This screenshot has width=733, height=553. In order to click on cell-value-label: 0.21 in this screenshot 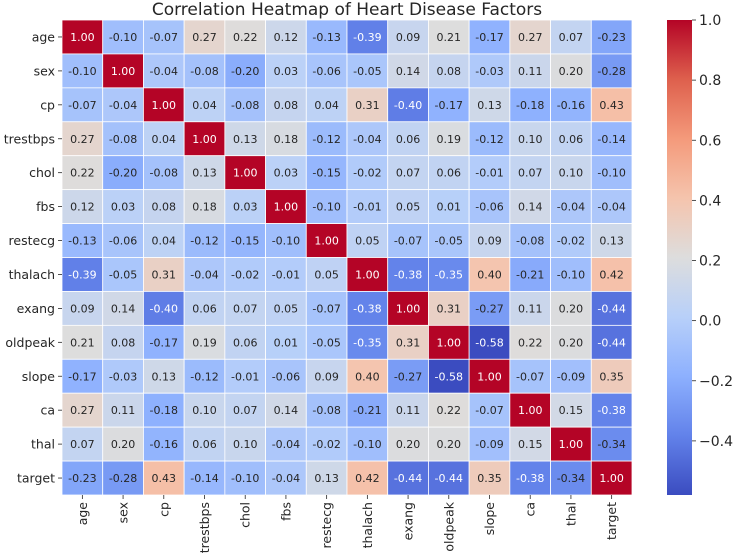, I will do `click(82, 342)`.